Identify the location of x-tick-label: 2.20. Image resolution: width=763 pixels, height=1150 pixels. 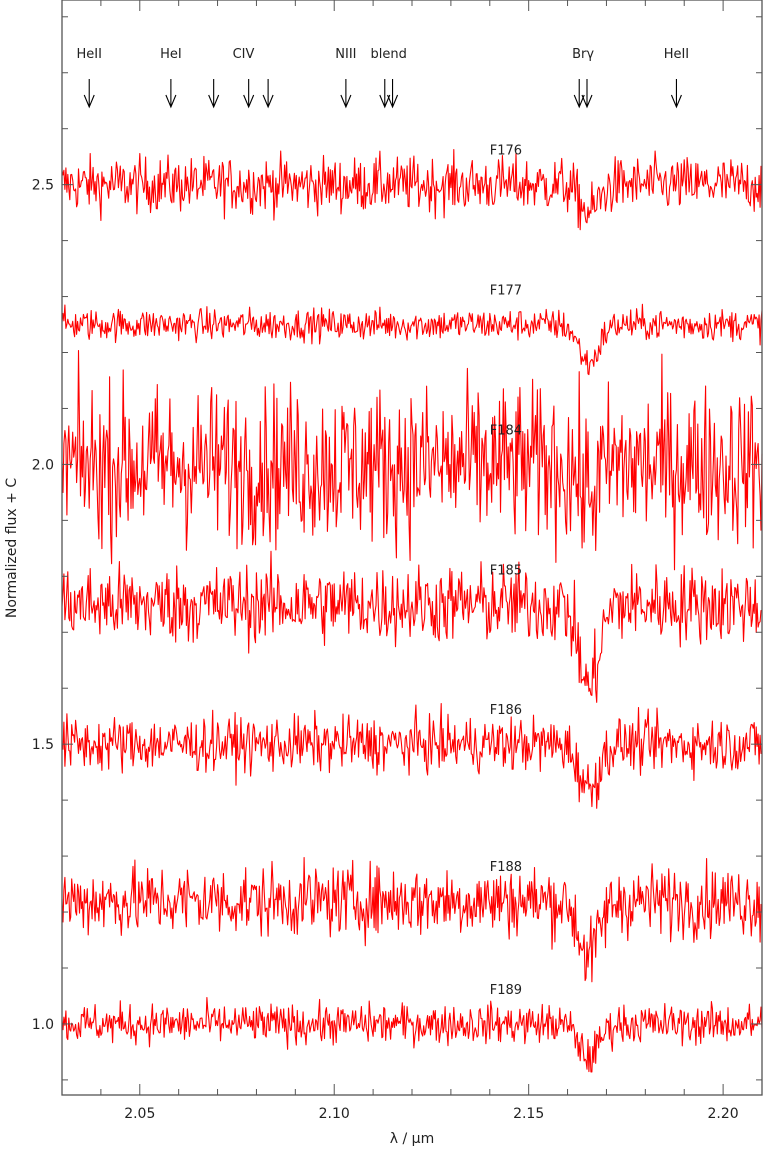
(723, 1114).